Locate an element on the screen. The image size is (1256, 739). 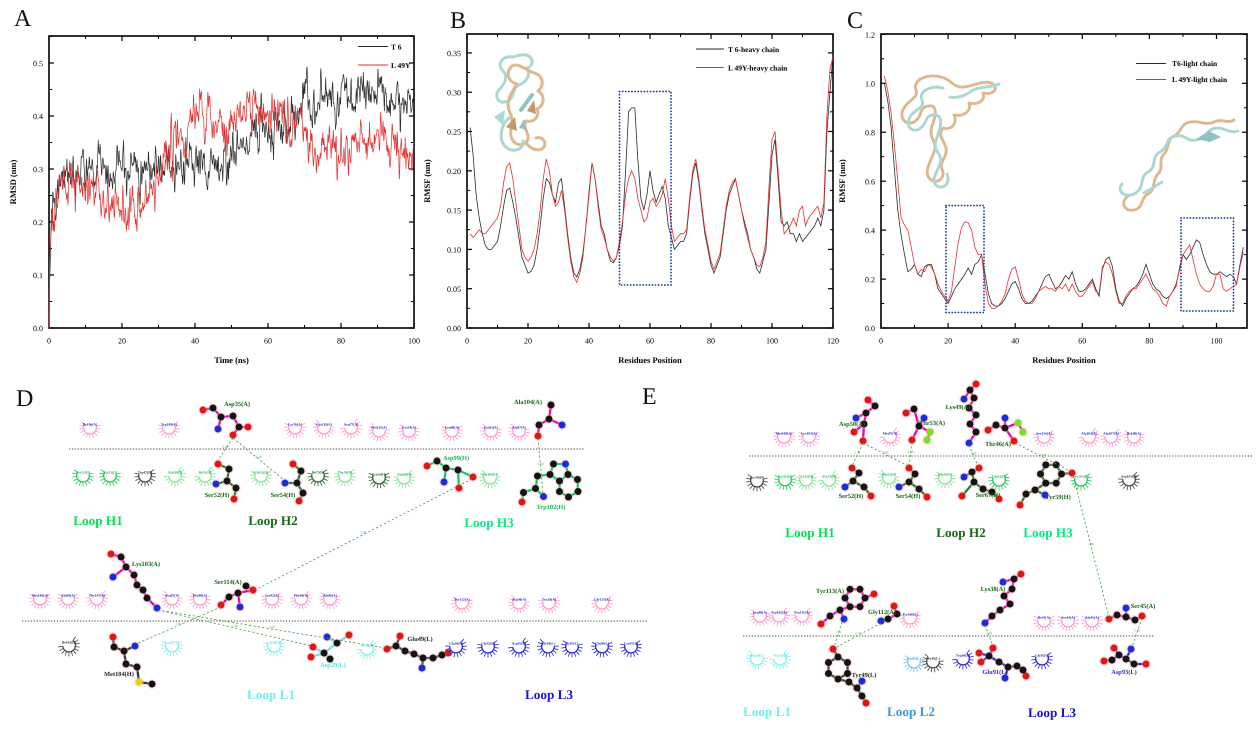
svg-text: Asp35(A) is located at coordinates (237, 404).